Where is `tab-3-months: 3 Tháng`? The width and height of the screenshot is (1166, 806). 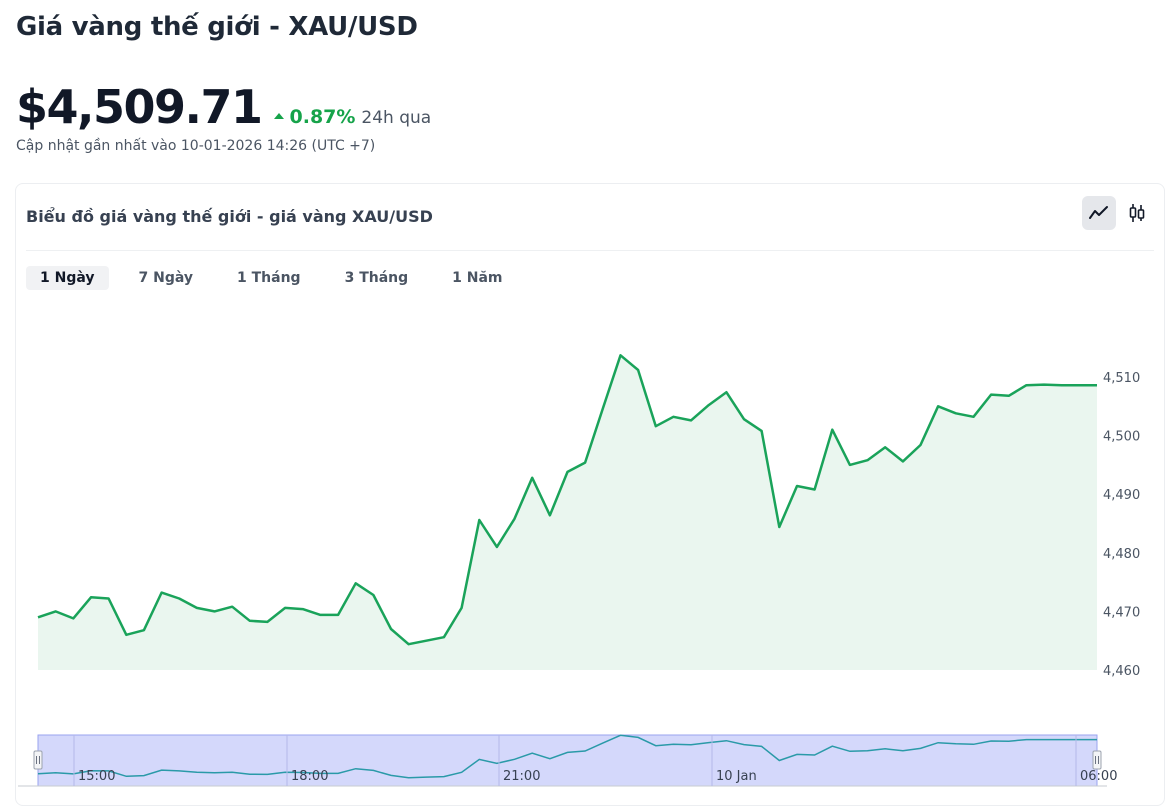
tab-3-months: 3 Tháng is located at coordinates (376, 278).